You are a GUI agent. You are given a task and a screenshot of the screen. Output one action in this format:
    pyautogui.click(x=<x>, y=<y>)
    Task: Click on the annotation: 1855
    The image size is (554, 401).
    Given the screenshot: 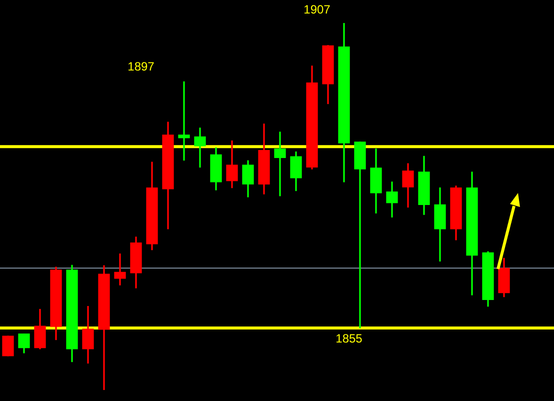 What is the action you would take?
    pyautogui.click(x=349, y=338)
    